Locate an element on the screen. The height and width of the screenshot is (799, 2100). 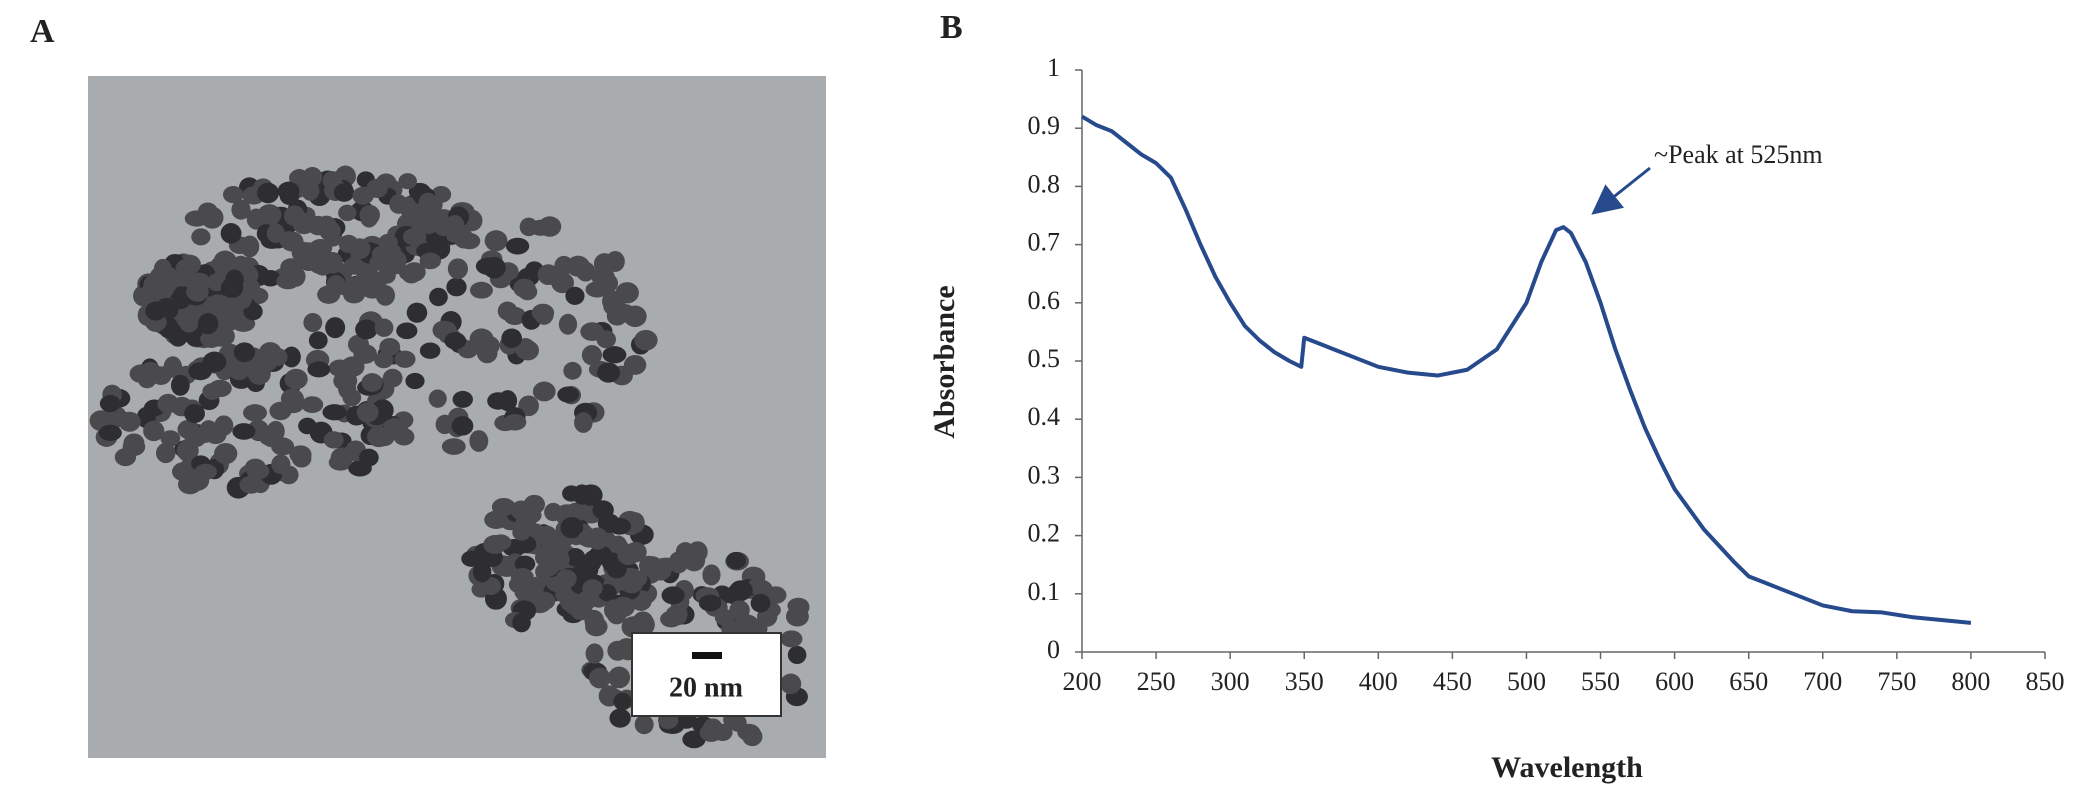
y-tick-label: 0.2 is located at coordinates (1044, 533).